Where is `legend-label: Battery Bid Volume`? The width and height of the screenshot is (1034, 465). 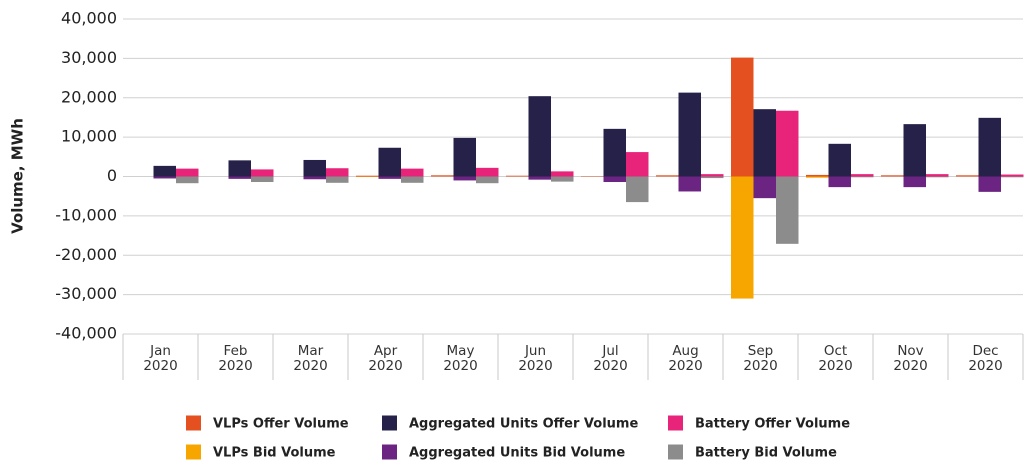 legend-label: Battery Bid Volume is located at coordinates (766, 453).